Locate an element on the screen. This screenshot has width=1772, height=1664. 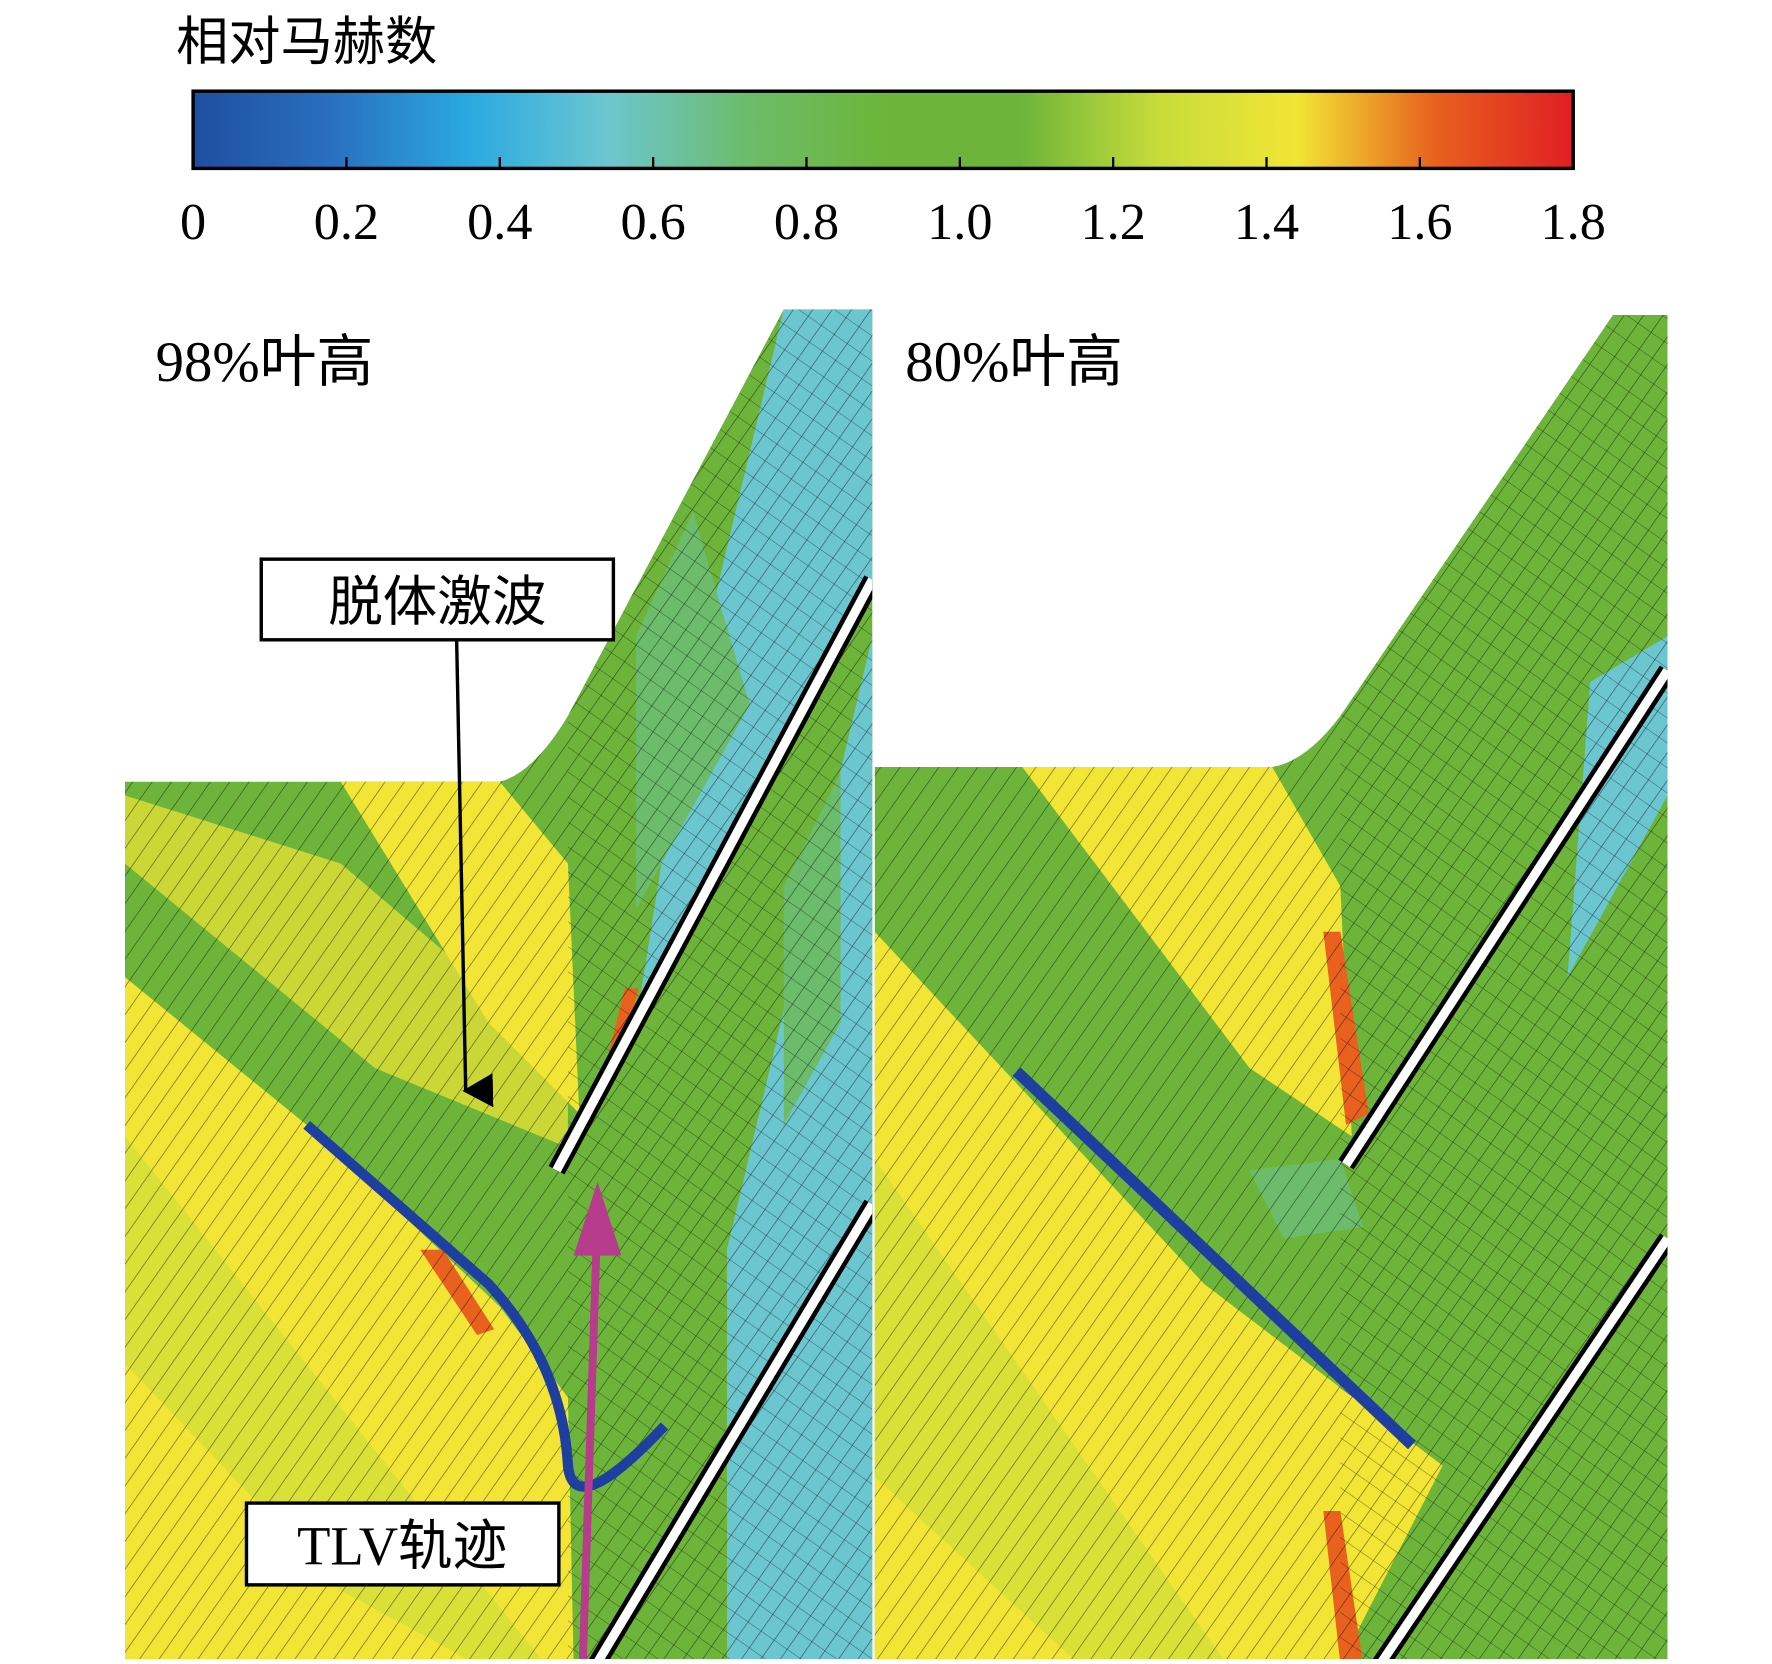
colorbar-title: 相对马赫数 is located at coordinates (306, 42).